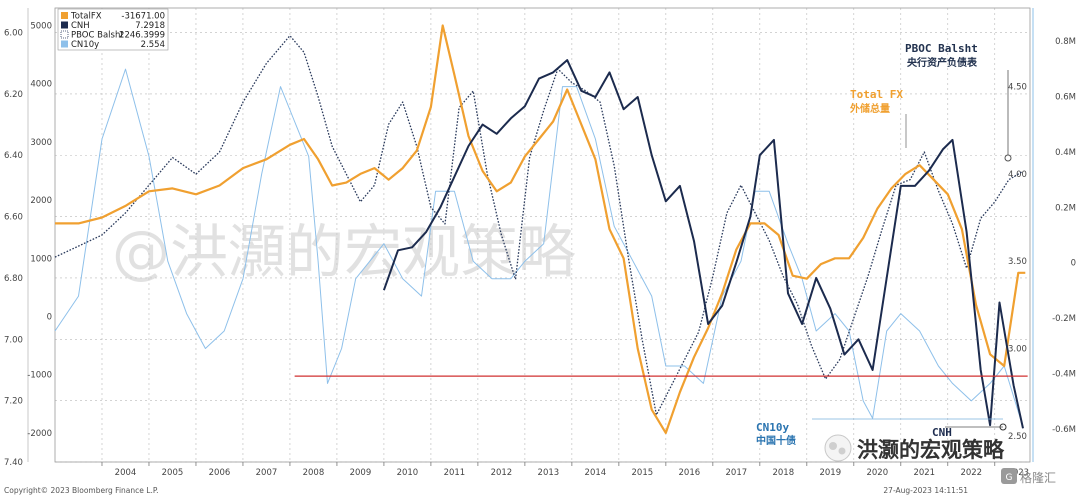  I want to click on footer-timestamp: 27-Aug-2023 14:11:51, so click(925, 490).